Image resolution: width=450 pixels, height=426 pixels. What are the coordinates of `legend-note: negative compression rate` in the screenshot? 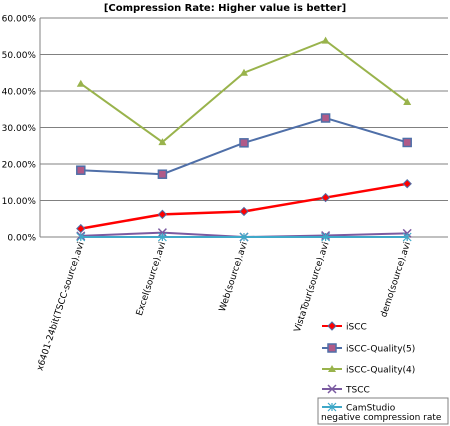 It's located at (381, 418).